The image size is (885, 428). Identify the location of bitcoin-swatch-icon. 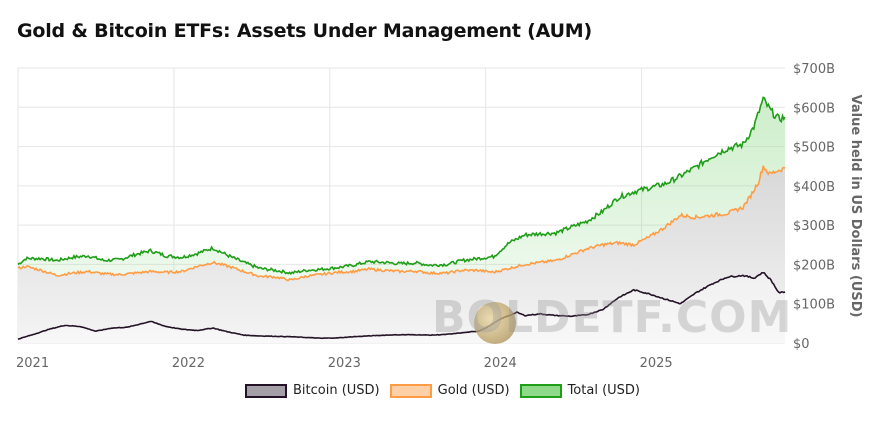
(265, 390).